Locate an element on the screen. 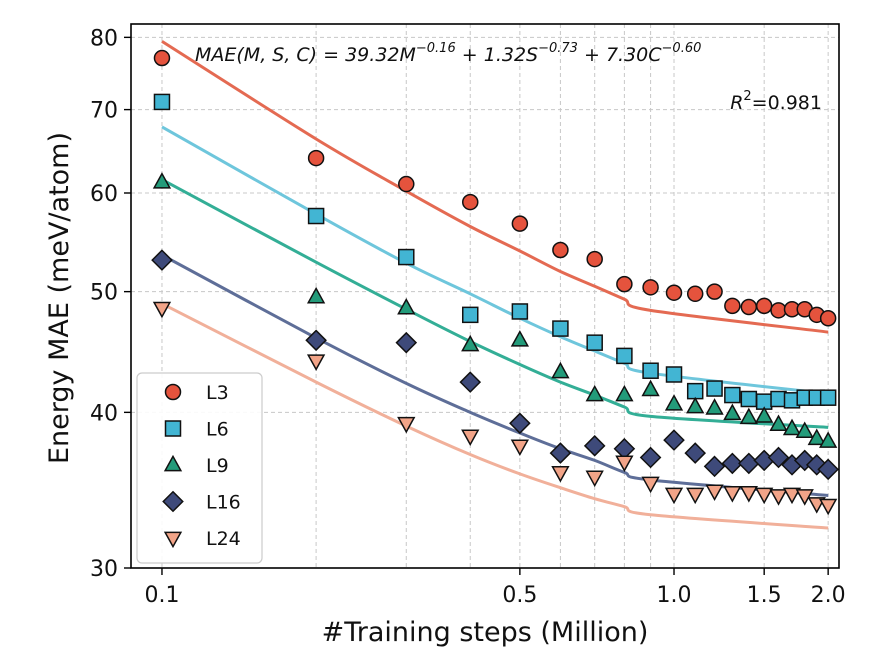 The height and width of the screenshot is (662, 872). legend-label-l24: L24 is located at coordinates (223, 539).